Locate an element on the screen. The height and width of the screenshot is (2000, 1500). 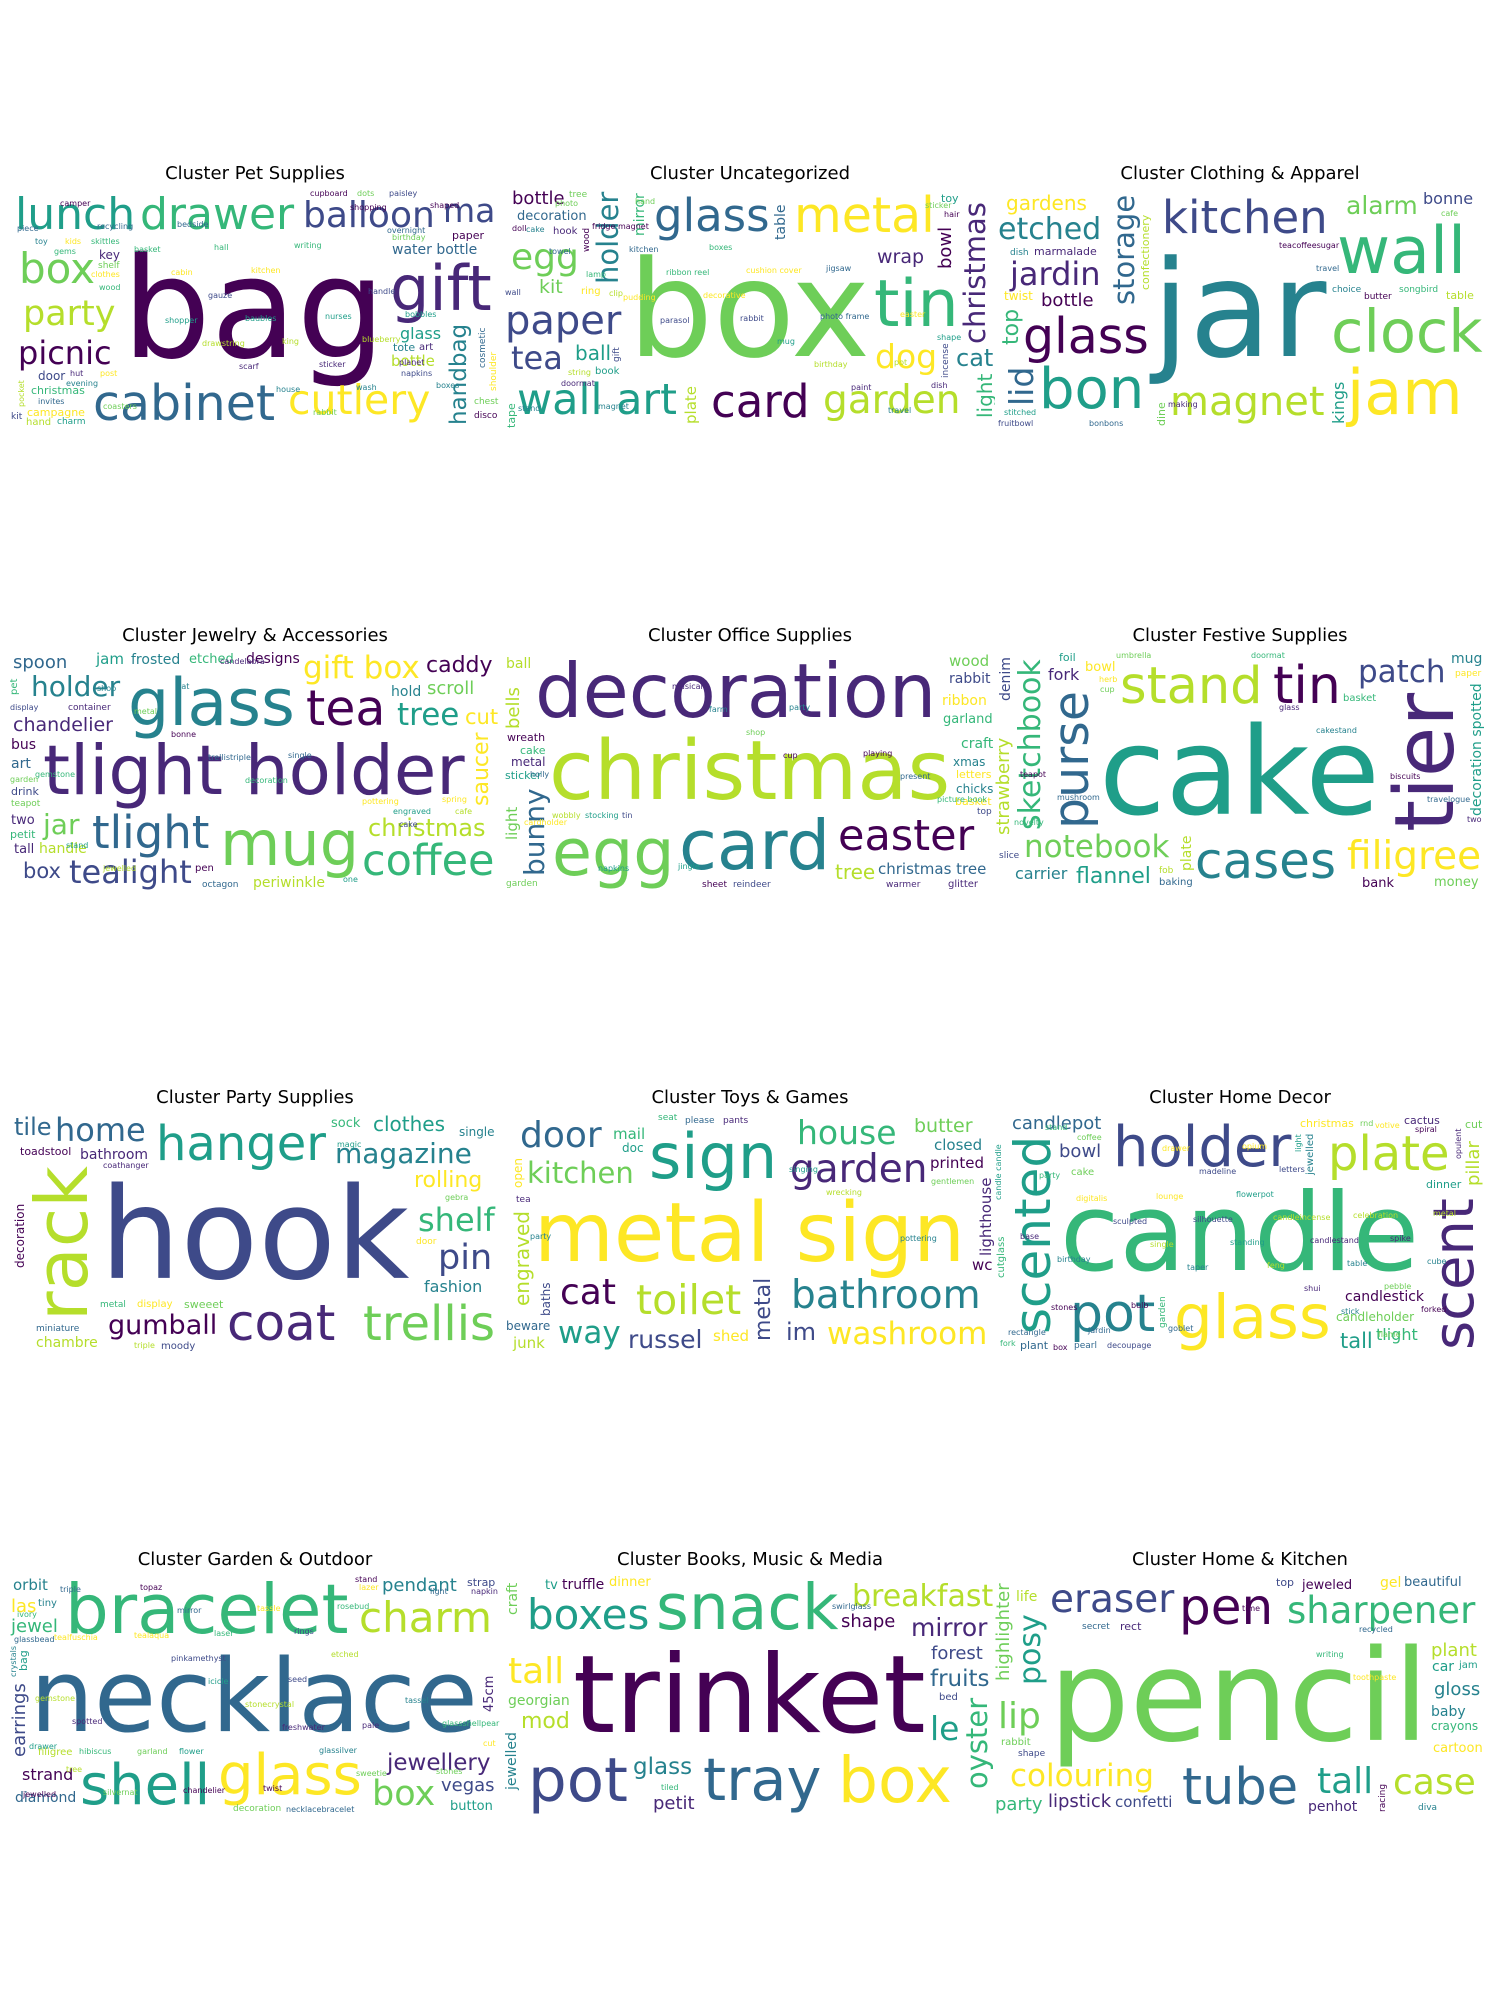
word-cloud-term: tree is located at coordinates (428, 715).